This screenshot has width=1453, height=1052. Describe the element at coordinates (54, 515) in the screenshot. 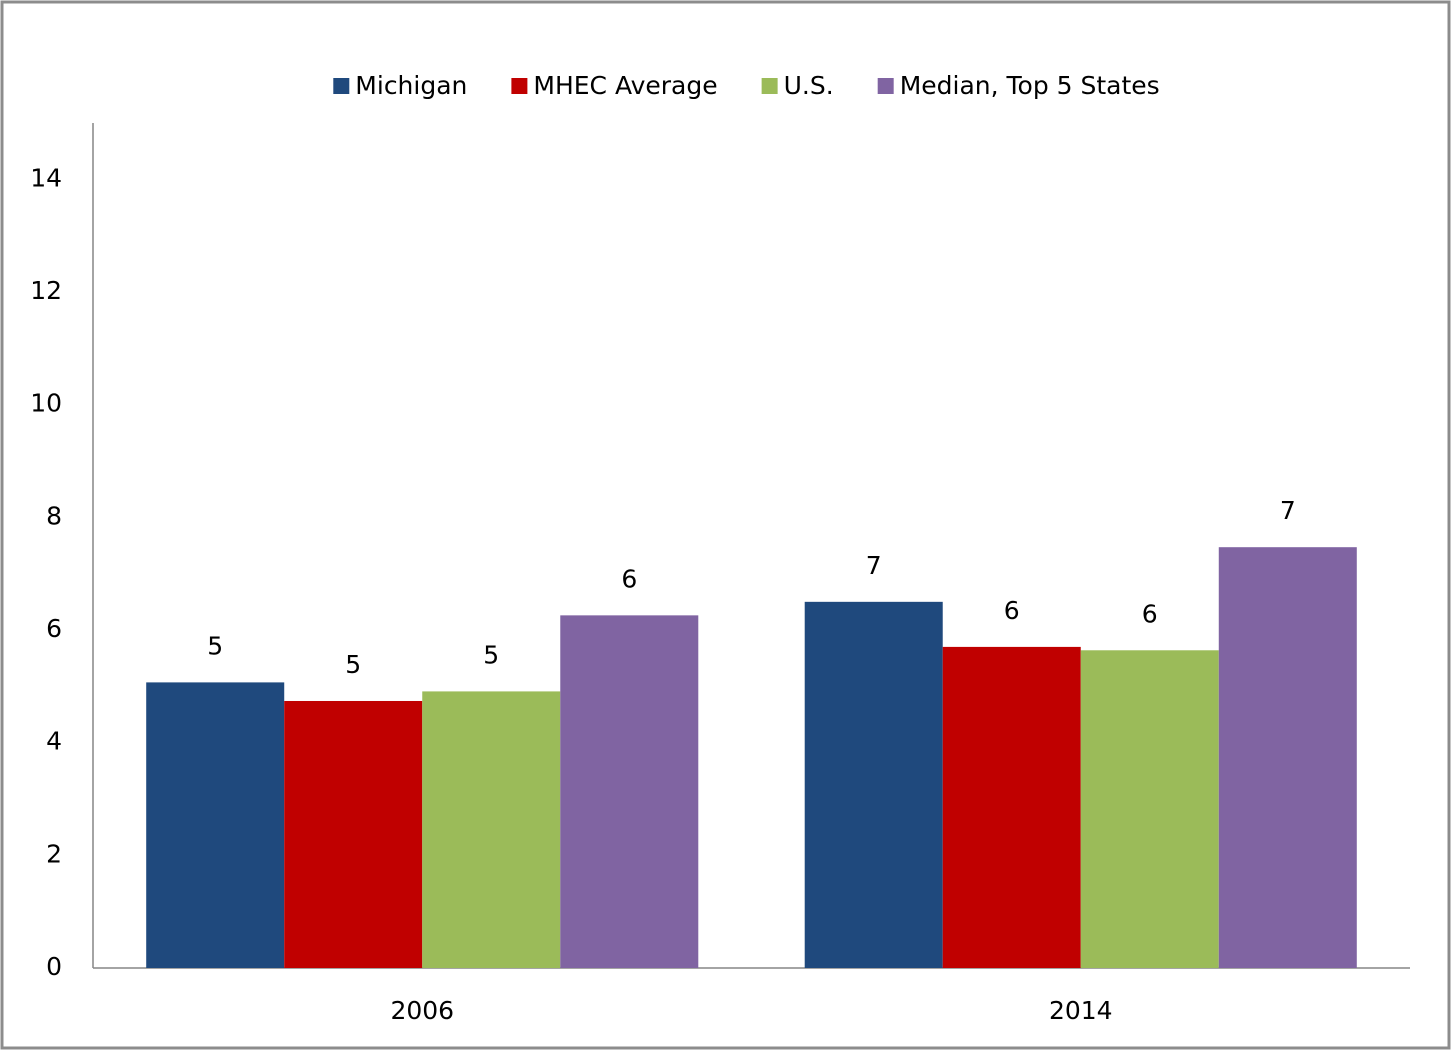

I see `y-tick-label: 8` at that location.